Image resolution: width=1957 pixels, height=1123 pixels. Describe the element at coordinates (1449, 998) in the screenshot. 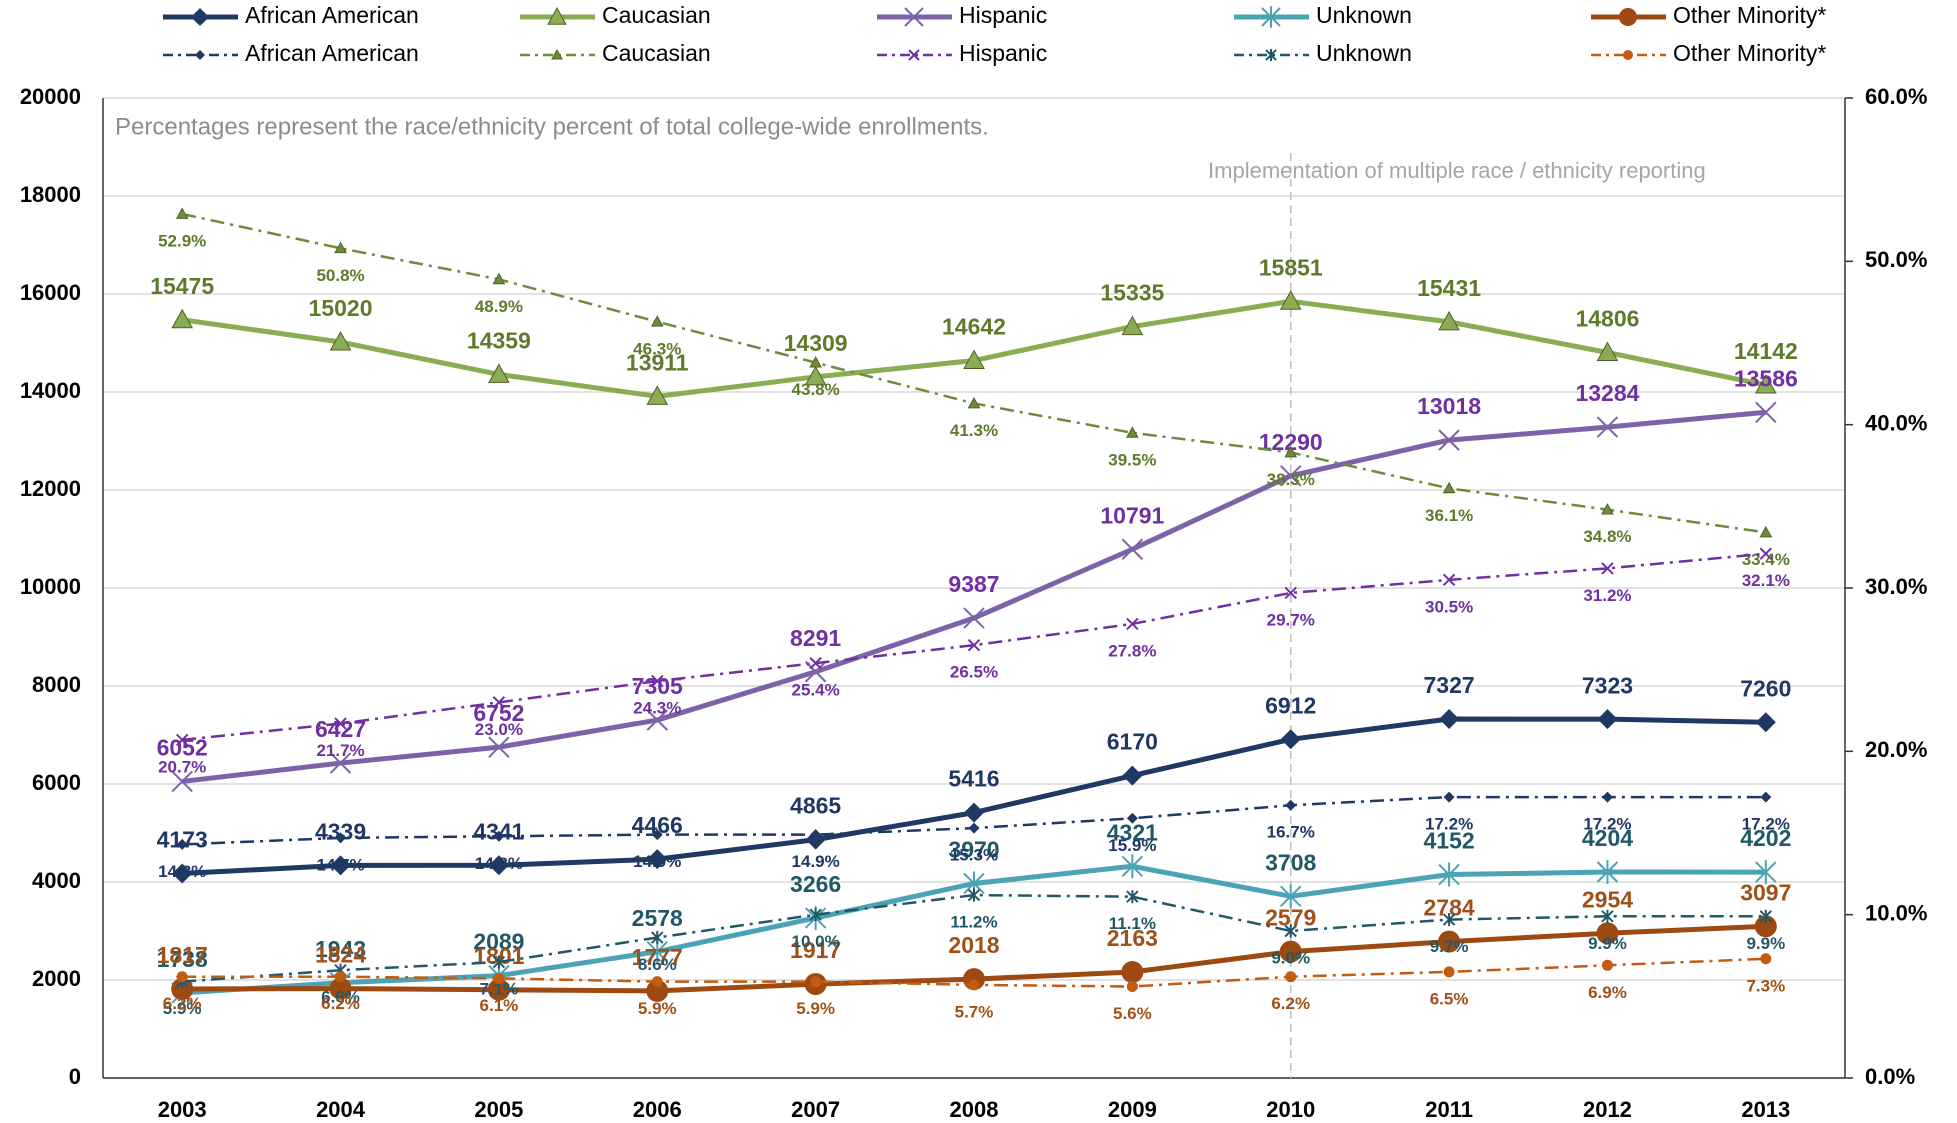

I see `data-label: 6.5%` at that location.